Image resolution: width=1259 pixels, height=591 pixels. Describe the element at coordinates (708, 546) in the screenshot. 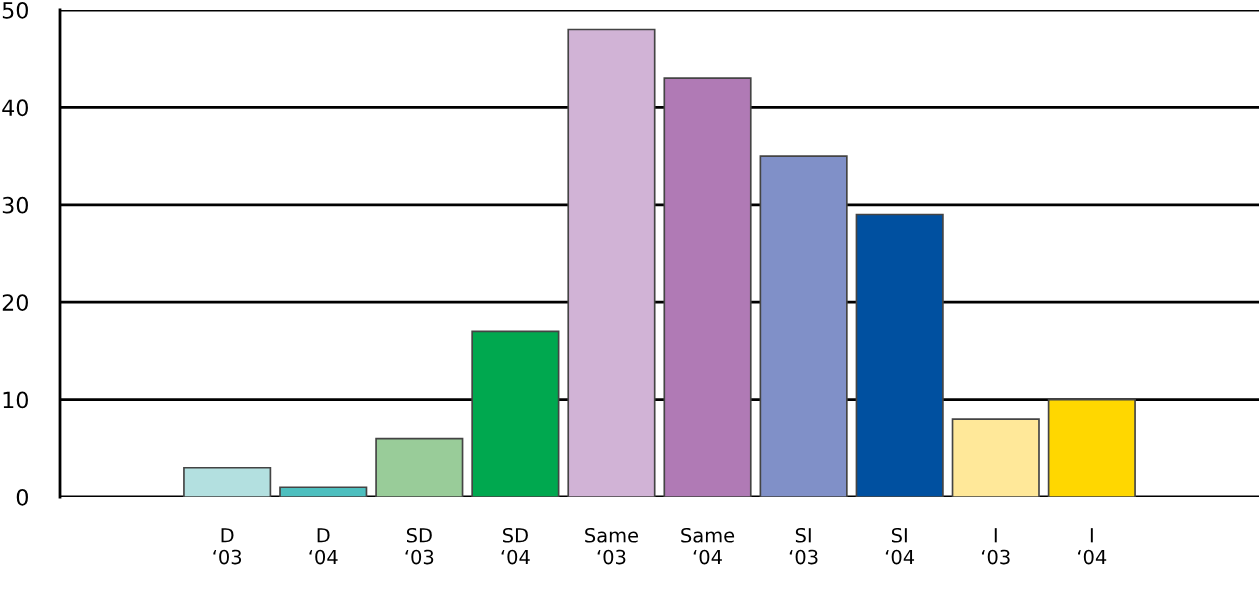

I see `x-tick-label: Same ‘04` at that location.